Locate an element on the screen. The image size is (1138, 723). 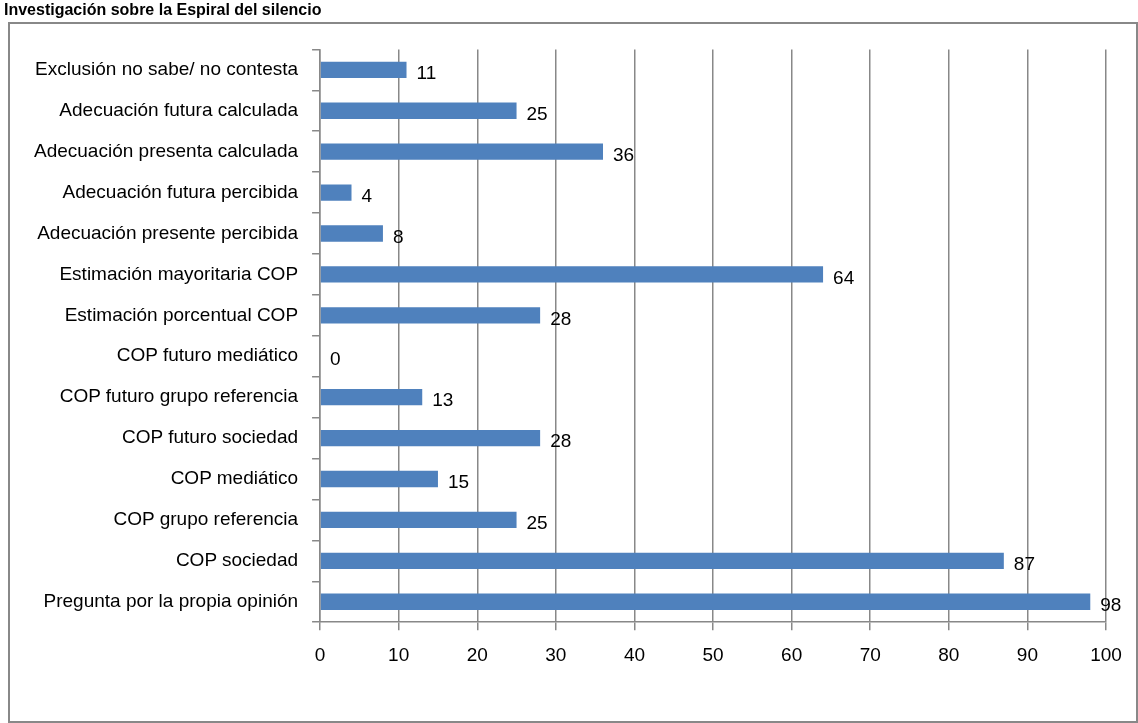
data-label: 0 is located at coordinates (335, 359).